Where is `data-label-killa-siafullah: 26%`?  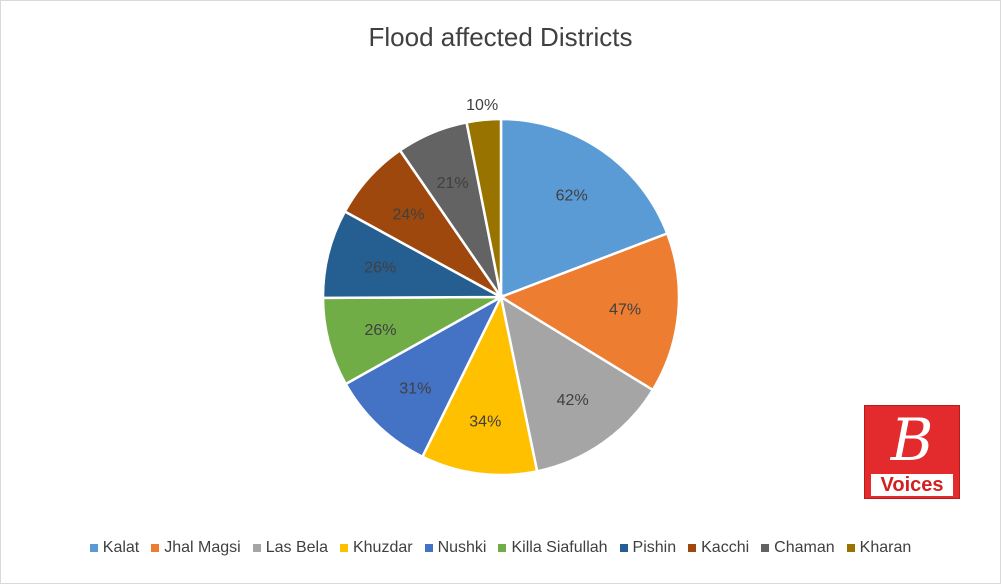 data-label-killa-siafullah: 26% is located at coordinates (381, 330).